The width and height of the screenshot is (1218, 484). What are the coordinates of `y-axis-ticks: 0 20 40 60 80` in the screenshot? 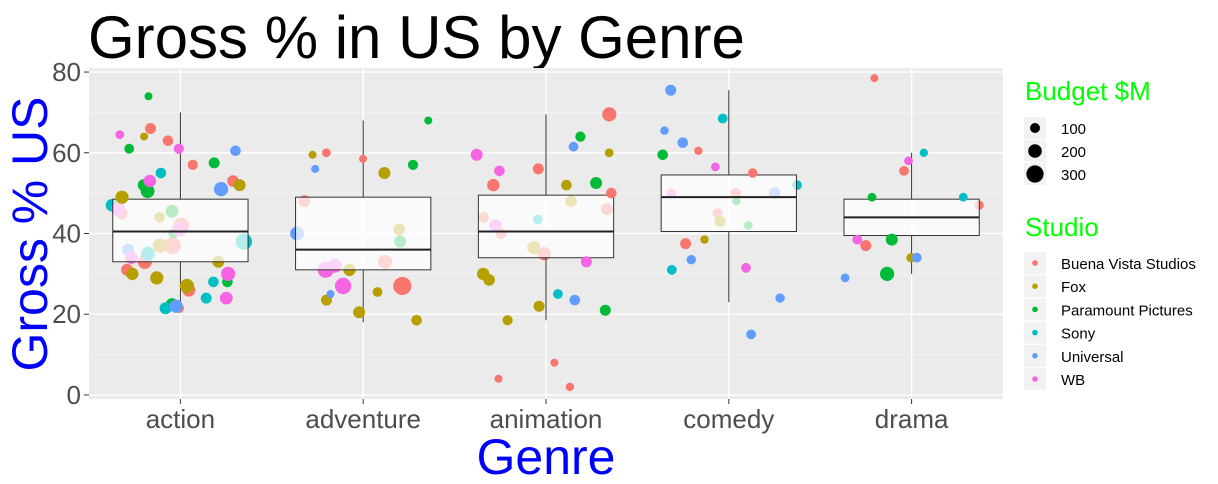 It's located at (70, 233).